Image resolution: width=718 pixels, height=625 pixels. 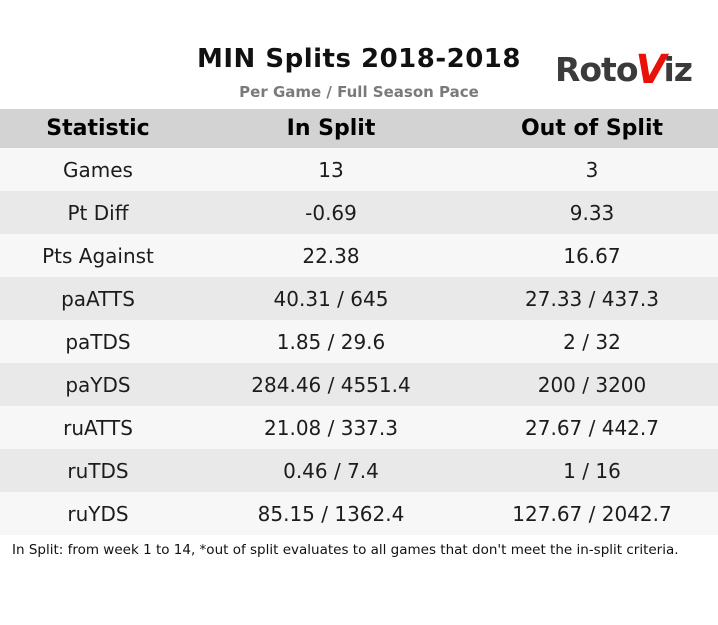 What do you see at coordinates (331, 298) in the screenshot?
I see `in-split-value: 40.31 / 645` at bounding box center [331, 298].